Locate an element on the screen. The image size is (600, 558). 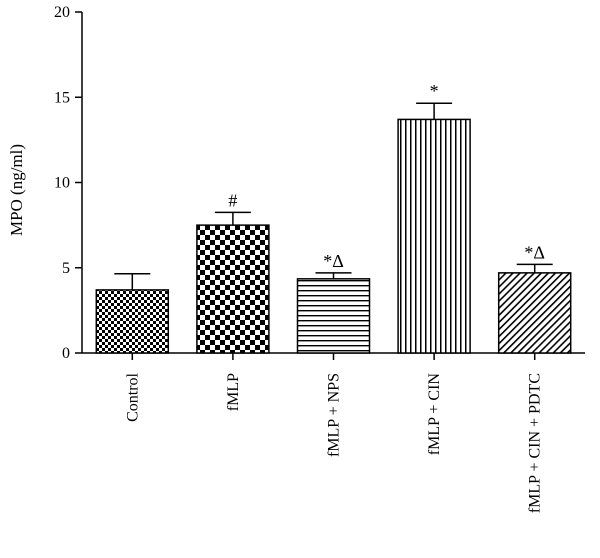
x-tick-label: Control is located at coordinates (132, 396).